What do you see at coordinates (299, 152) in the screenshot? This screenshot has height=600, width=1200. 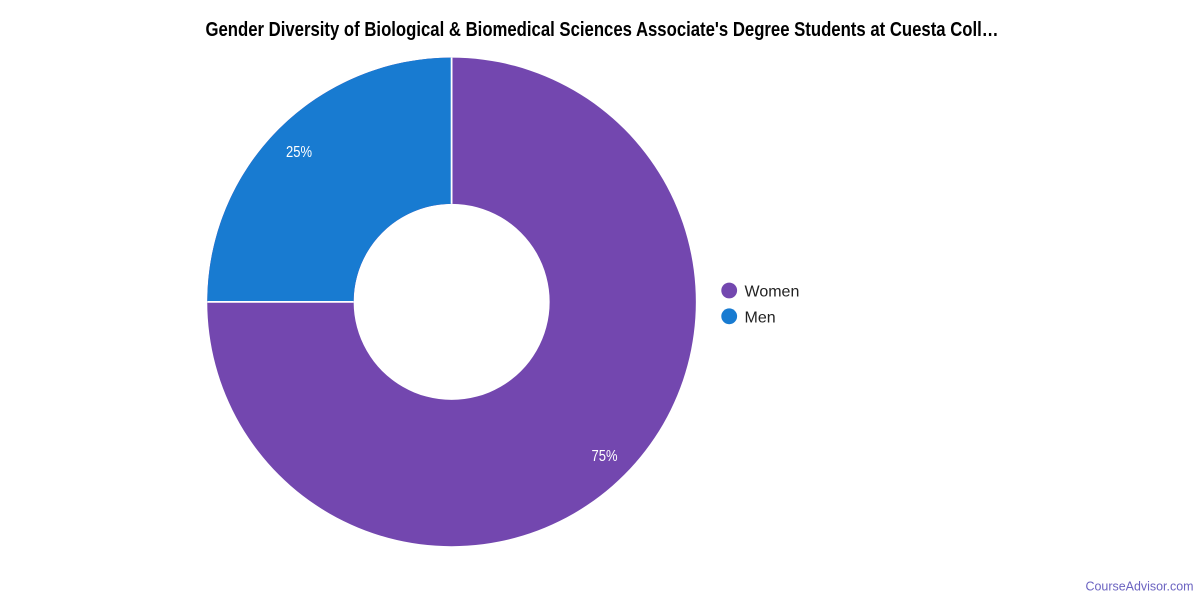 I see `svg-text: 25%` at bounding box center [299, 152].